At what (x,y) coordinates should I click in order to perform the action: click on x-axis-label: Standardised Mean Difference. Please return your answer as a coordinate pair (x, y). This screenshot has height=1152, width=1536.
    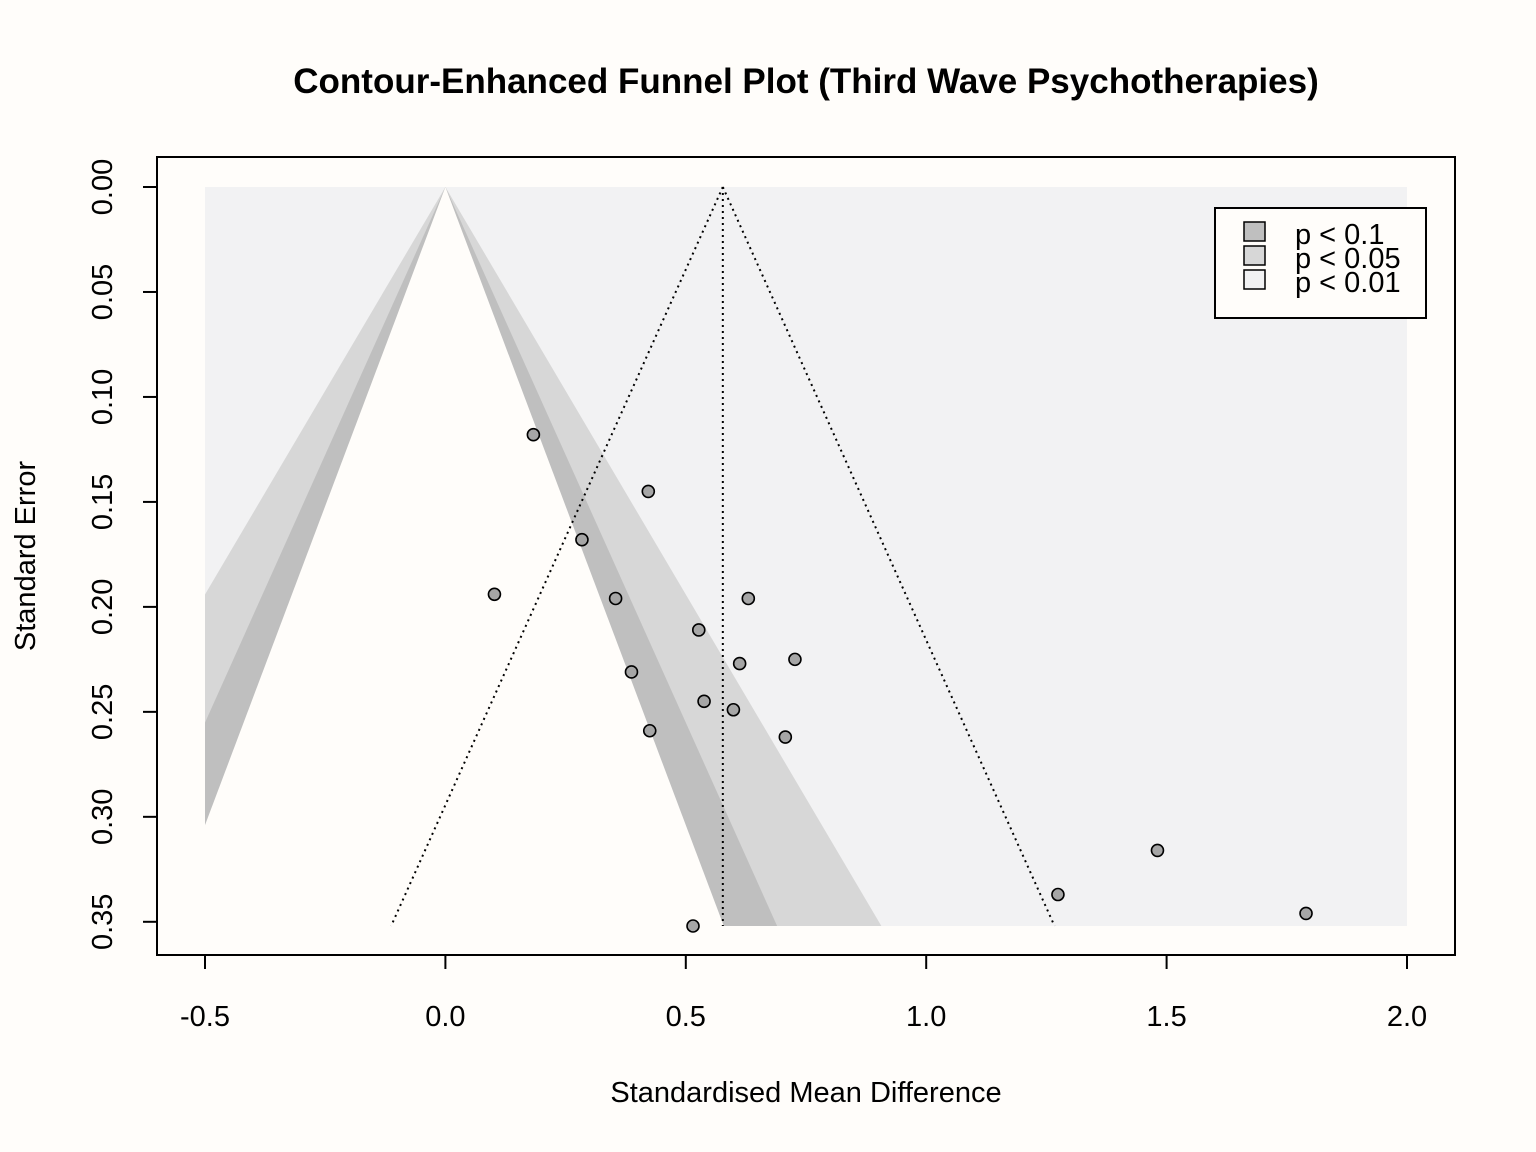
    Looking at the image, I should click on (805, 1093).